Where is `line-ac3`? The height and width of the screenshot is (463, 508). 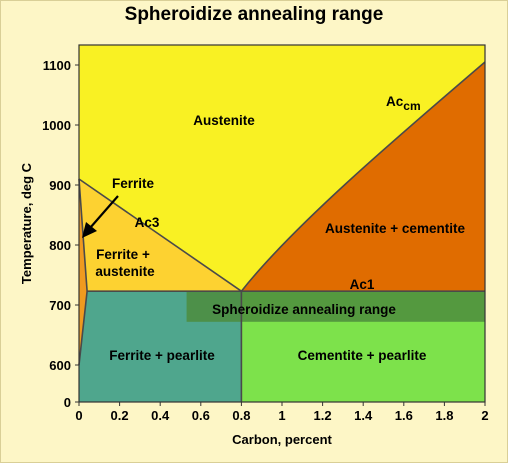 line-ac3 is located at coordinates (160, 235).